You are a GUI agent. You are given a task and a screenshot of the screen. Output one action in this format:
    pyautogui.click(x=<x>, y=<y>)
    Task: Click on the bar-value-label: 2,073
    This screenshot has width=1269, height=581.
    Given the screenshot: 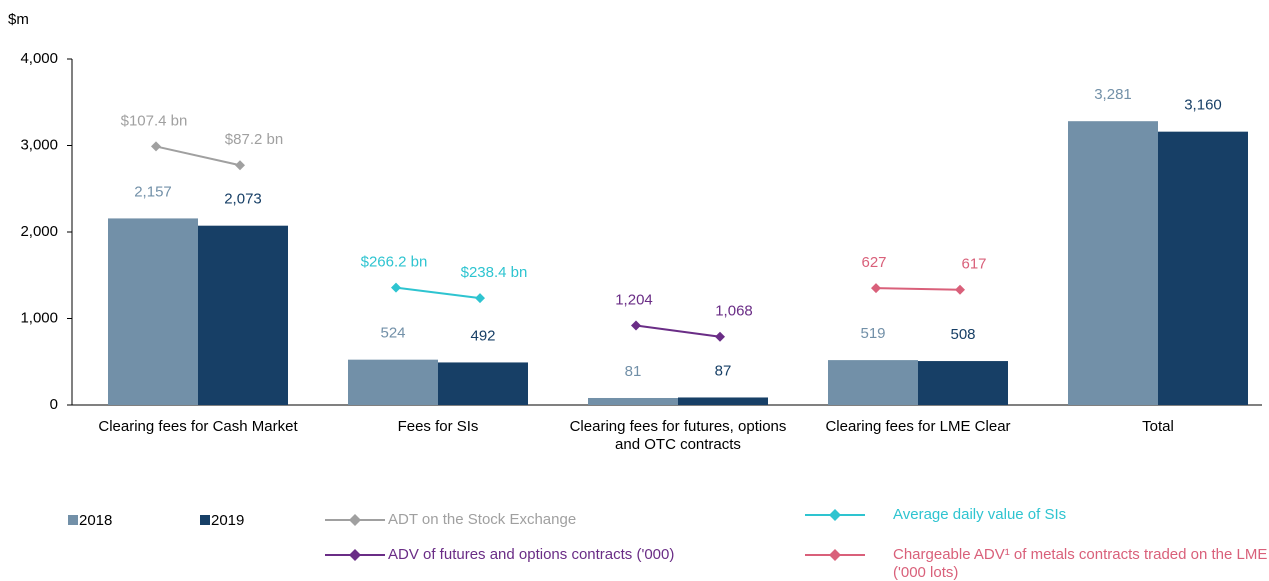 What is the action you would take?
    pyautogui.click(x=243, y=199)
    